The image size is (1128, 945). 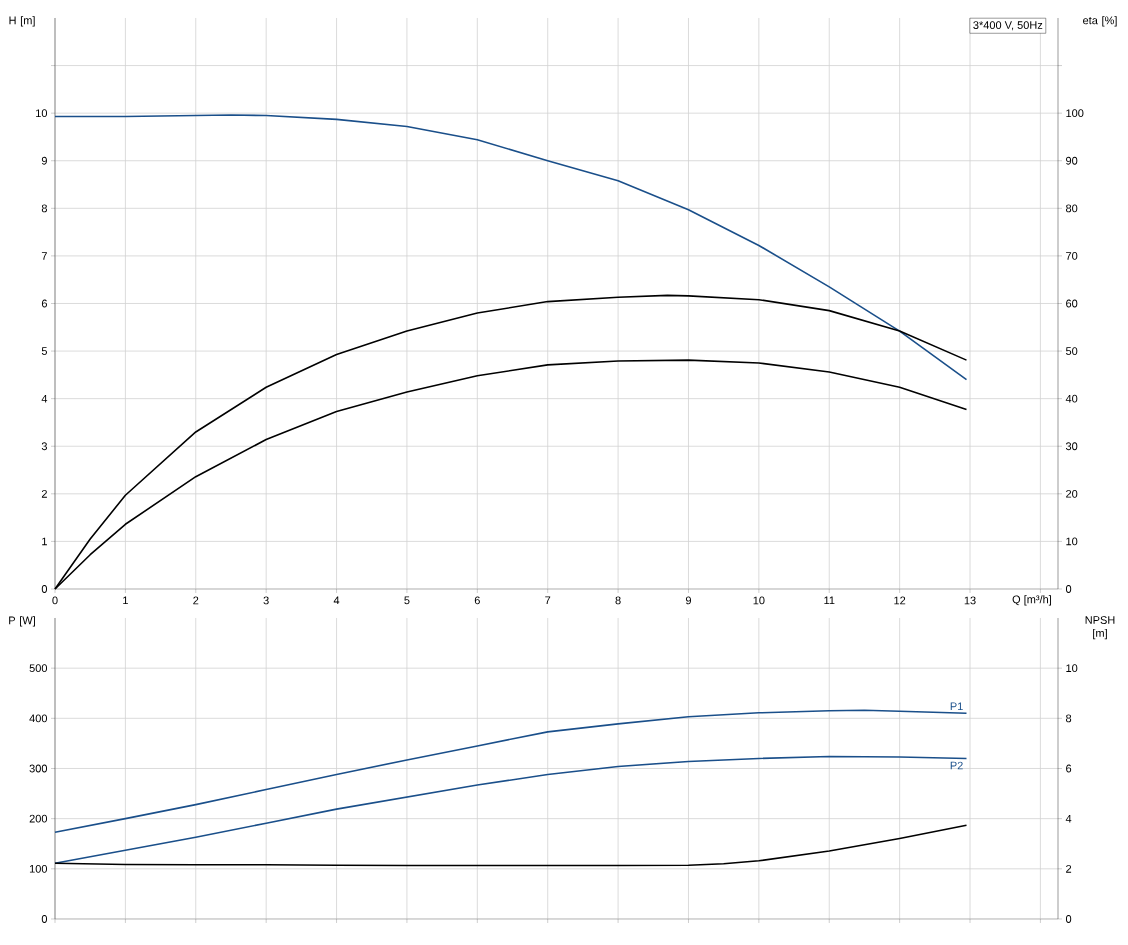 What do you see at coordinates (38, 668) in the screenshot?
I see `y-tick-label: 500` at bounding box center [38, 668].